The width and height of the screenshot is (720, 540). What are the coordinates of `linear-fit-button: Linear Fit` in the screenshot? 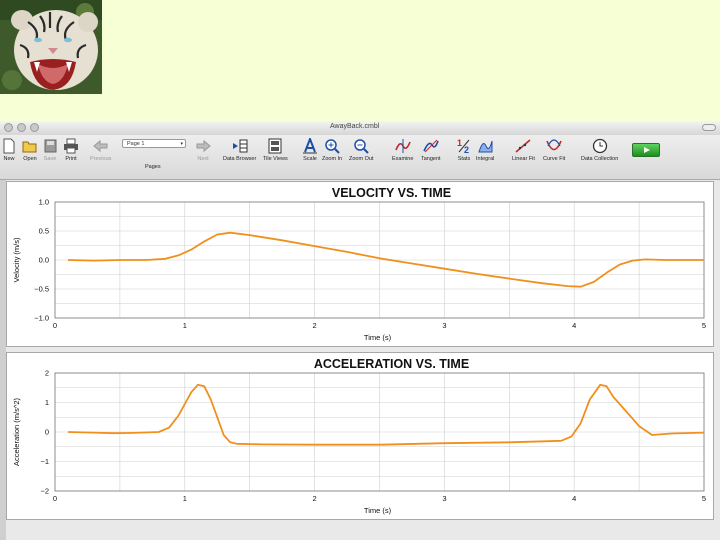 It's located at (523, 150).